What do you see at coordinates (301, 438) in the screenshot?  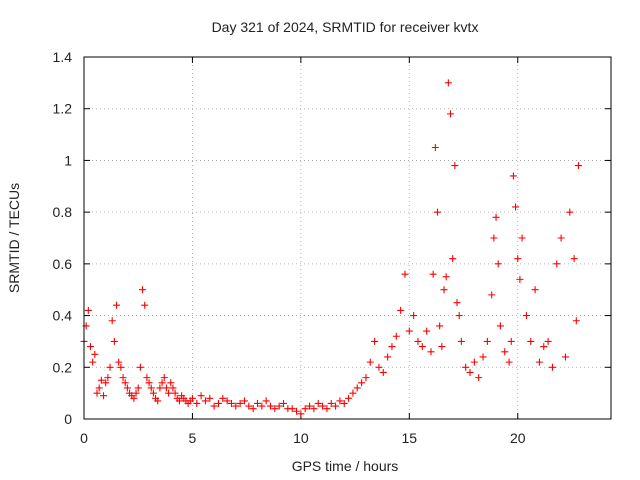 I see `x-tick-label: 10` at bounding box center [301, 438].